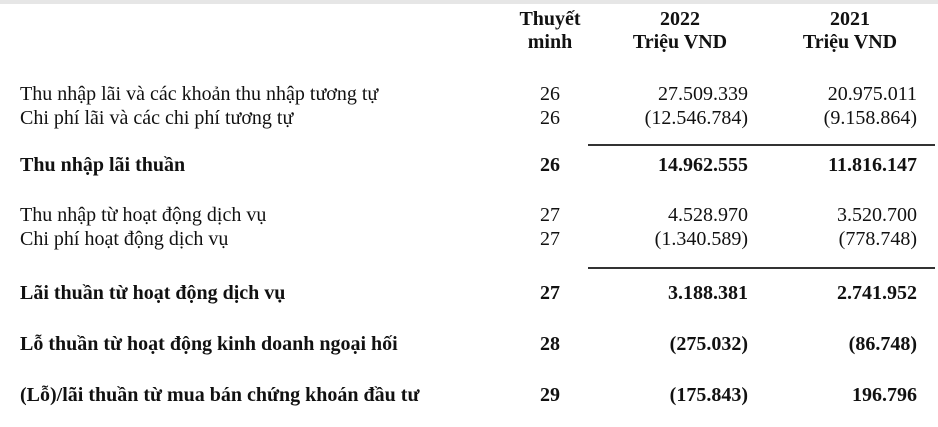  I want to click on value-2021: (778.748), so click(877, 239).